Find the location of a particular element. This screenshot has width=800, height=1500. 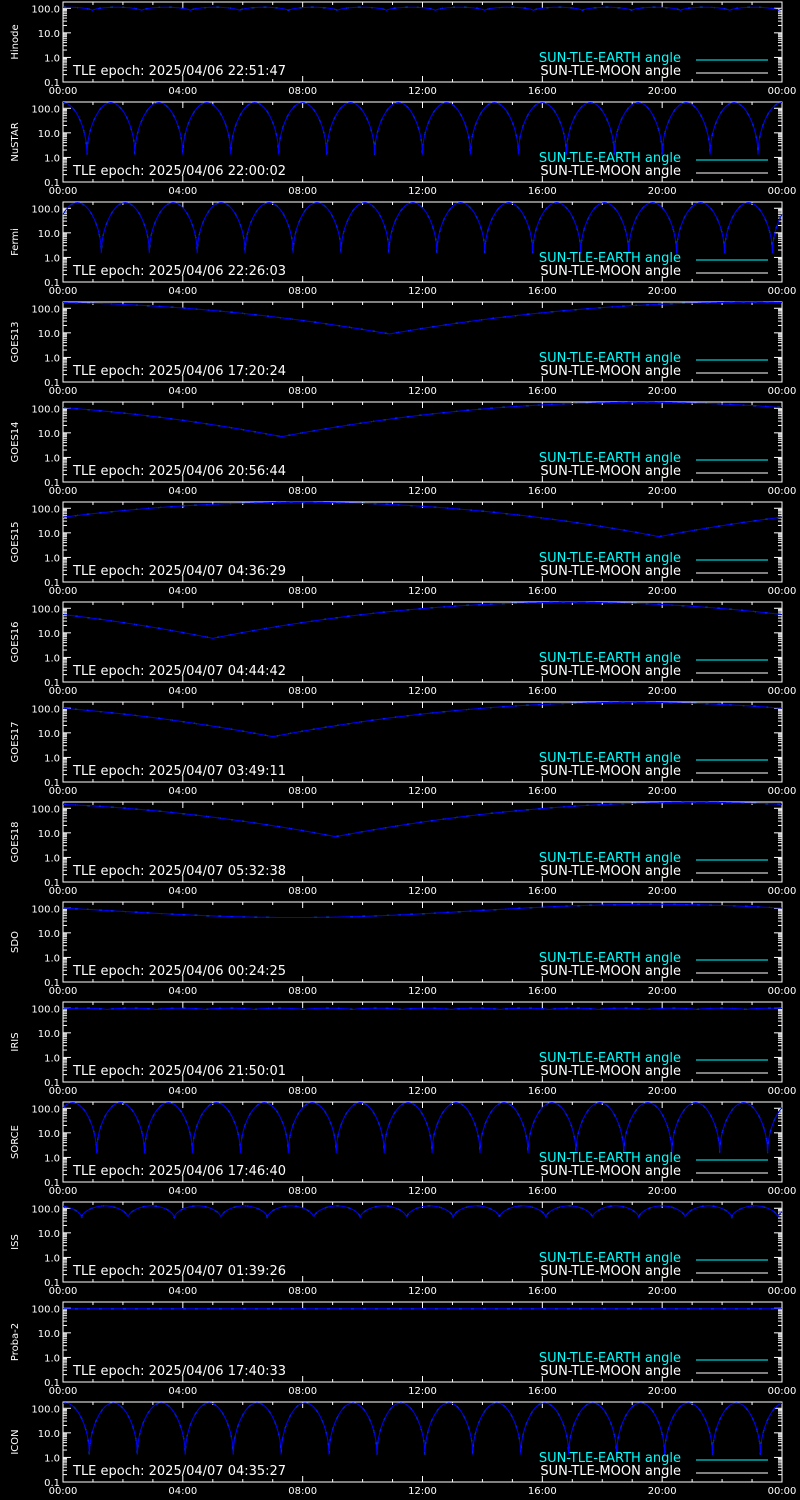

satellite-label: ISS is located at coordinates (15, 1242).